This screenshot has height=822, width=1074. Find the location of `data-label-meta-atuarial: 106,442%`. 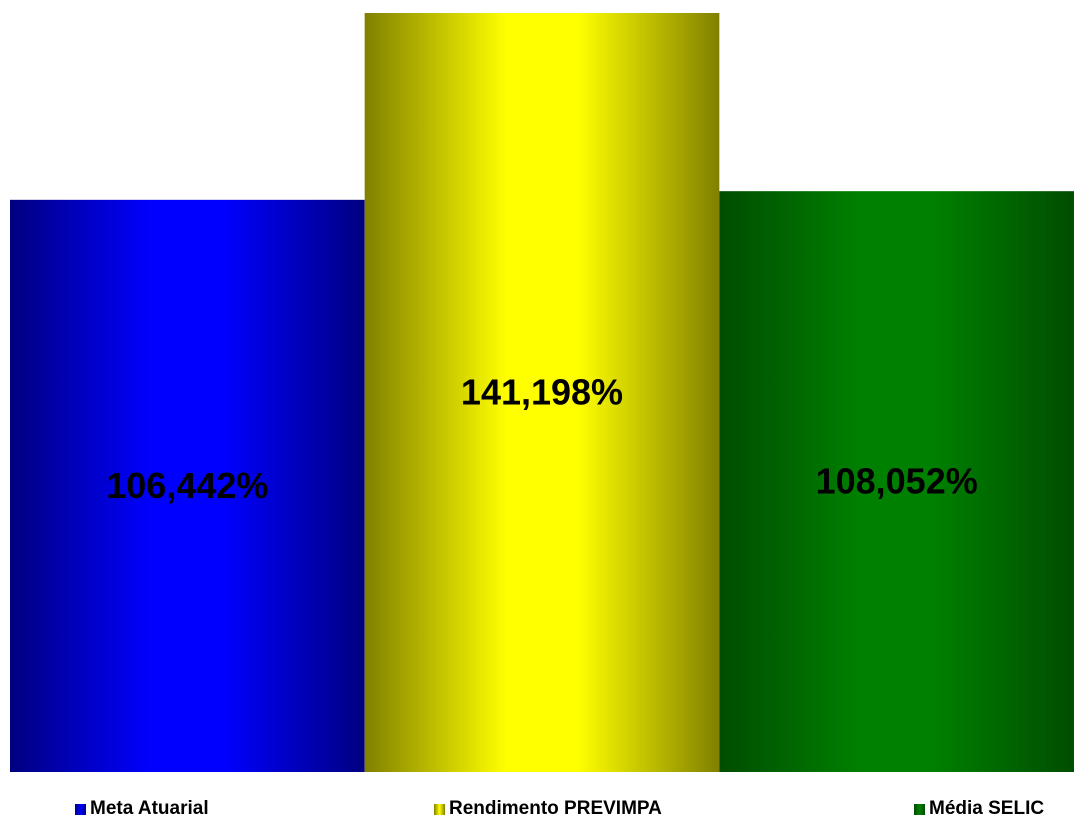

data-label-meta-atuarial: 106,442% is located at coordinates (187, 485).